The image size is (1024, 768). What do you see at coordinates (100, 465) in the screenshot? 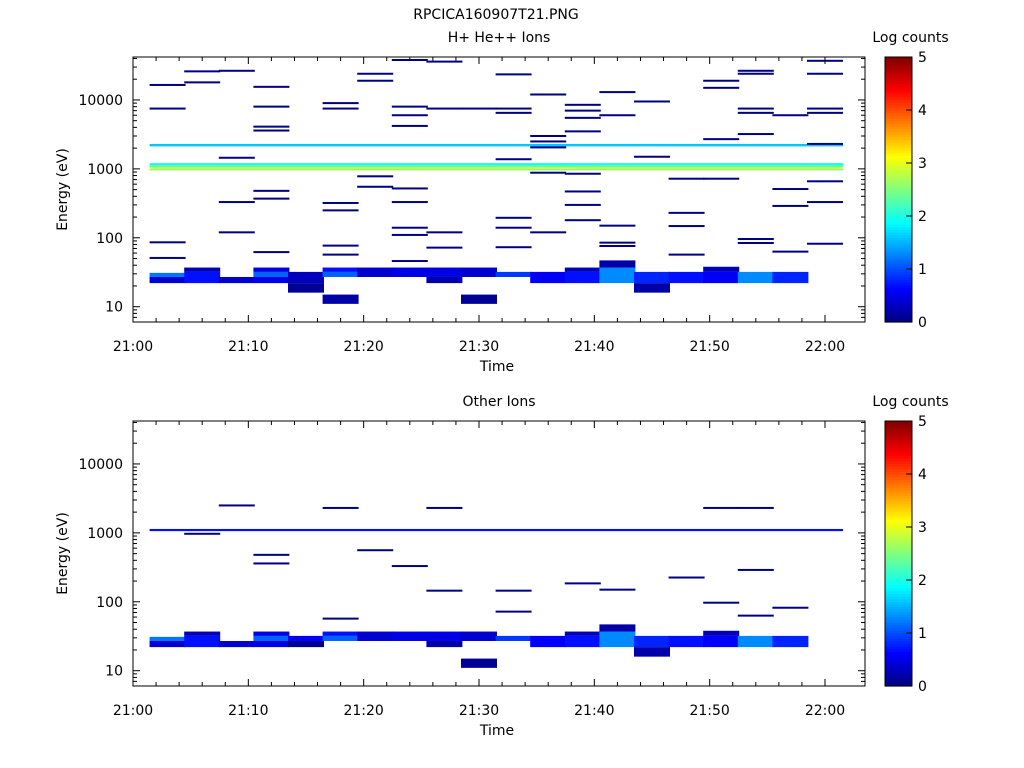
I see `y-tick-label: 10000` at bounding box center [100, 465].